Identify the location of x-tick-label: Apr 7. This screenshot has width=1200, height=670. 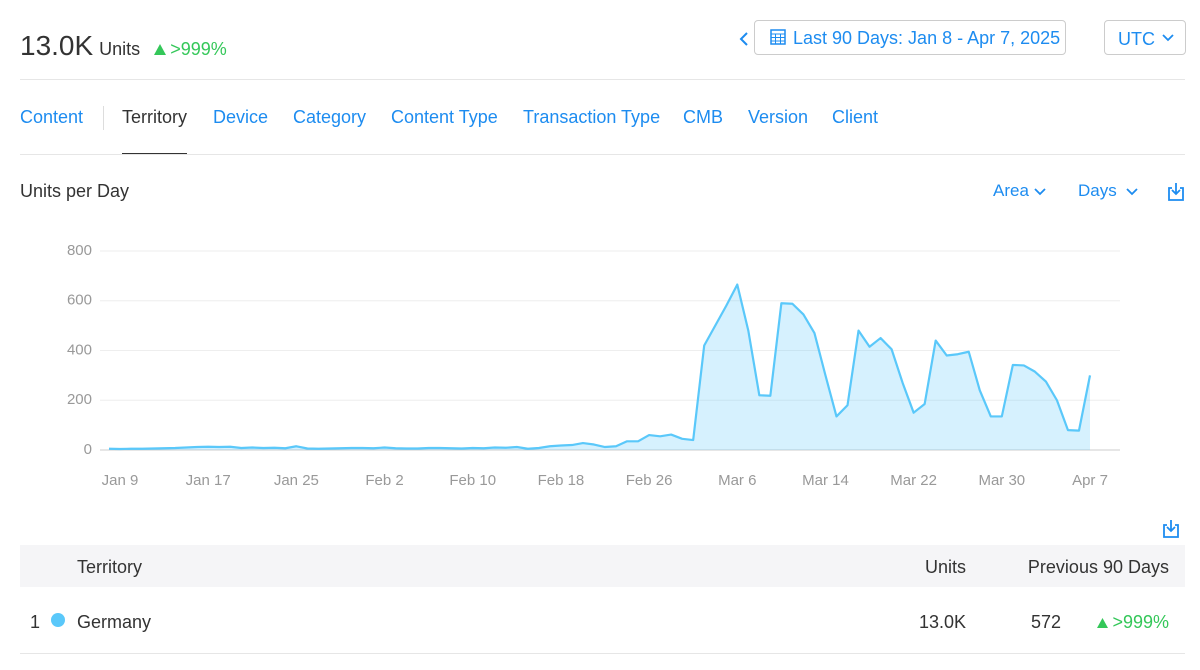
(1090, 480).